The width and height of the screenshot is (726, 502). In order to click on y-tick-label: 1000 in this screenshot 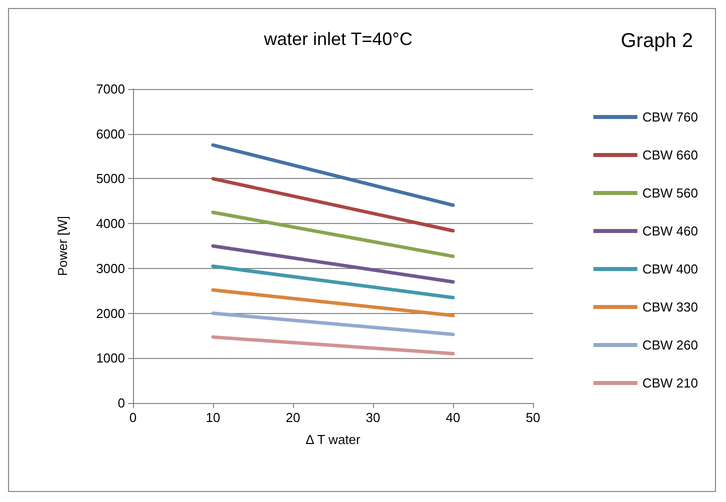, I will do `click(110, 358)`.